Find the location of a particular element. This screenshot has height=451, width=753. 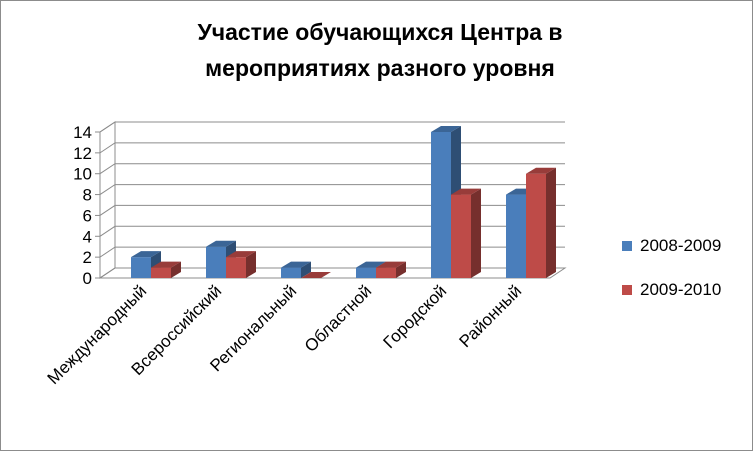

bar-1-4-front is located at coordinates (366, 272).